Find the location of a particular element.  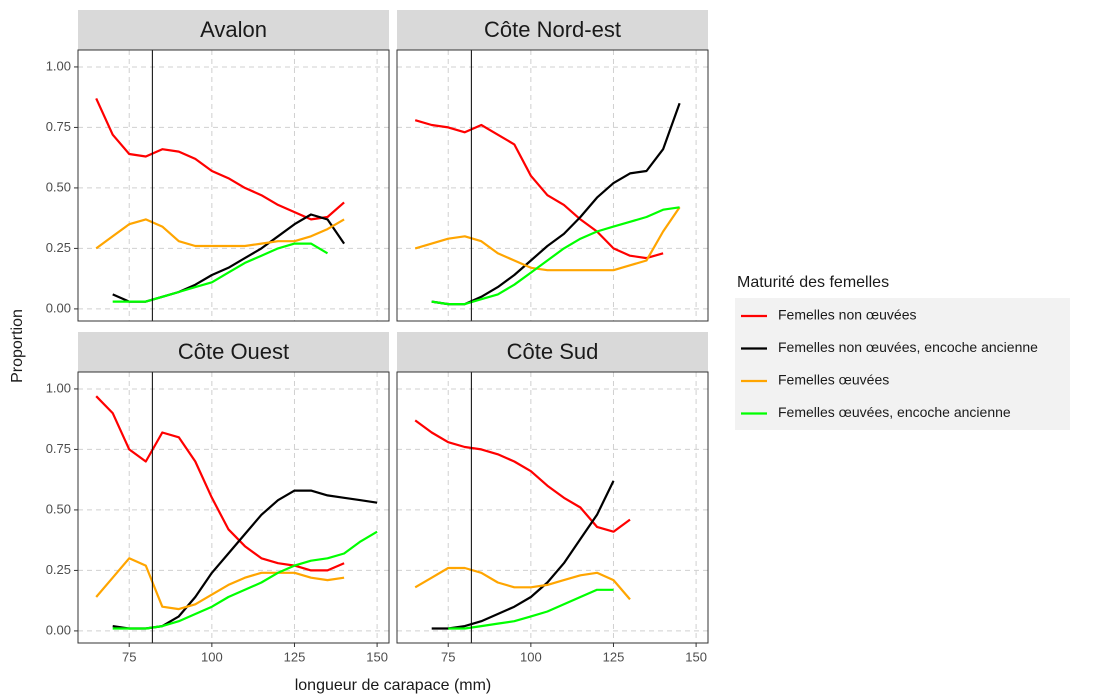

x-axis-label: longueur de carapace (mm) is located at coordinates (393, 685).